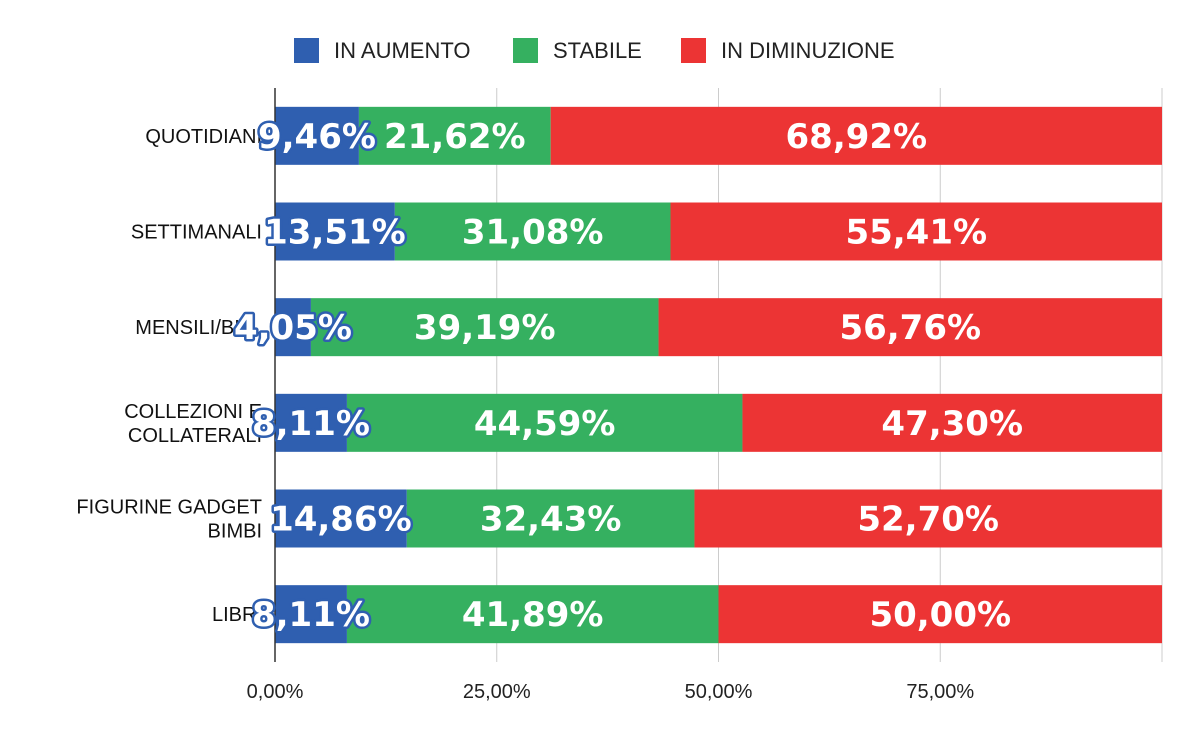  I want to click on category-label: BIMBI, so click(235, 532).